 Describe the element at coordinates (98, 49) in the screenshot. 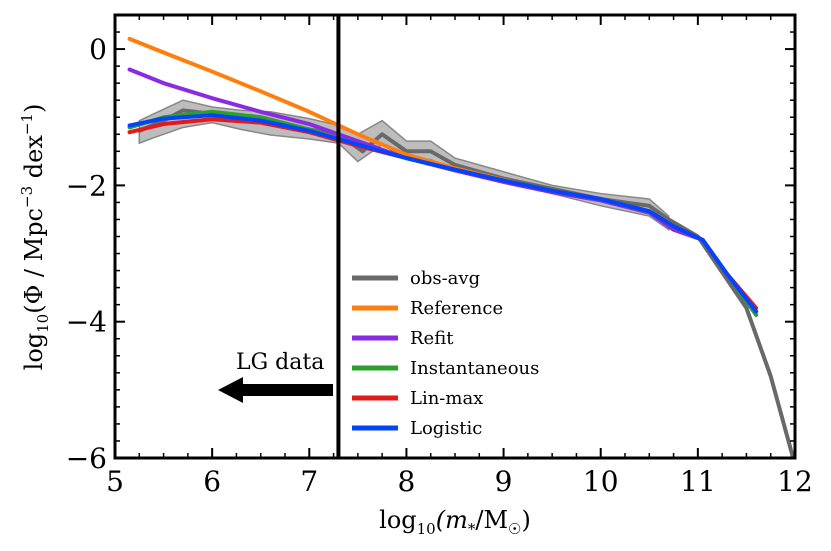

I see `y-tick-label: 0` at that location.